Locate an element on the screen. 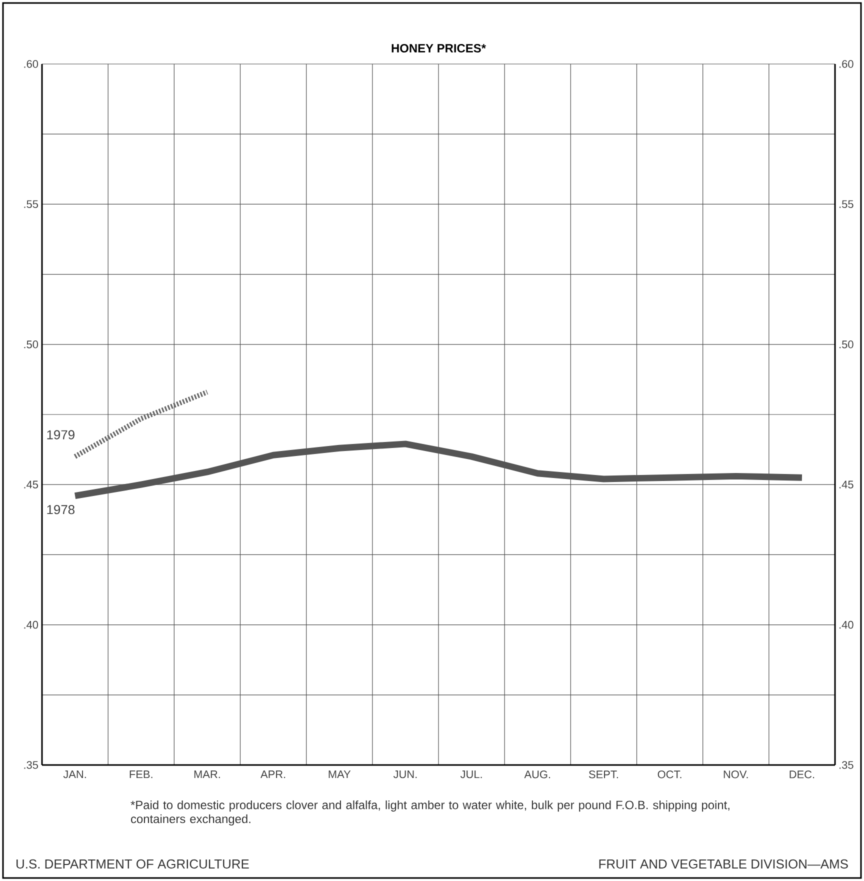 The image size is (864, 881). x-tick-label: FEB. is located at coordinates (141, 774).